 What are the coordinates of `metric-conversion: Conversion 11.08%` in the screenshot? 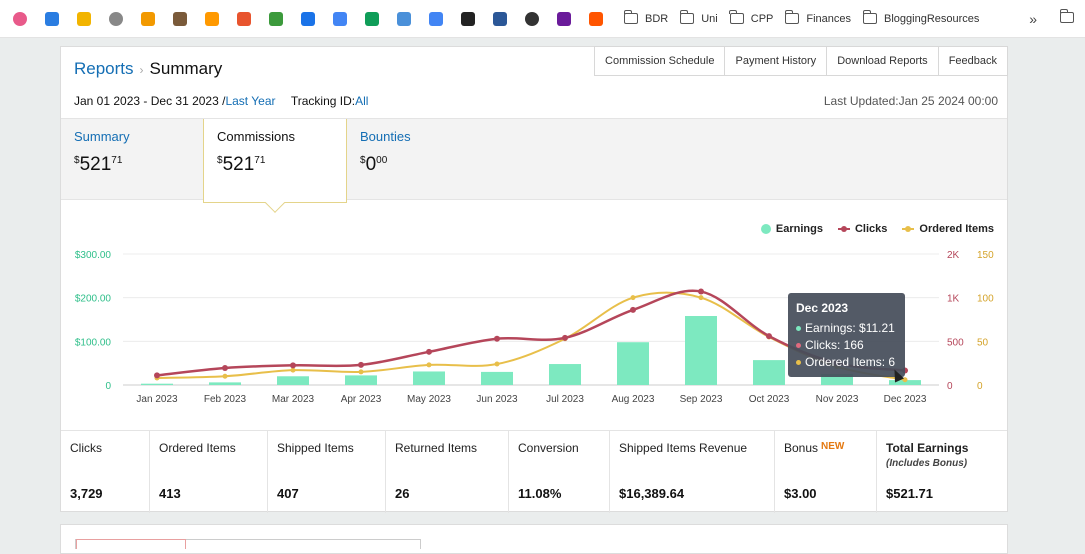 It's located at (559, 472).